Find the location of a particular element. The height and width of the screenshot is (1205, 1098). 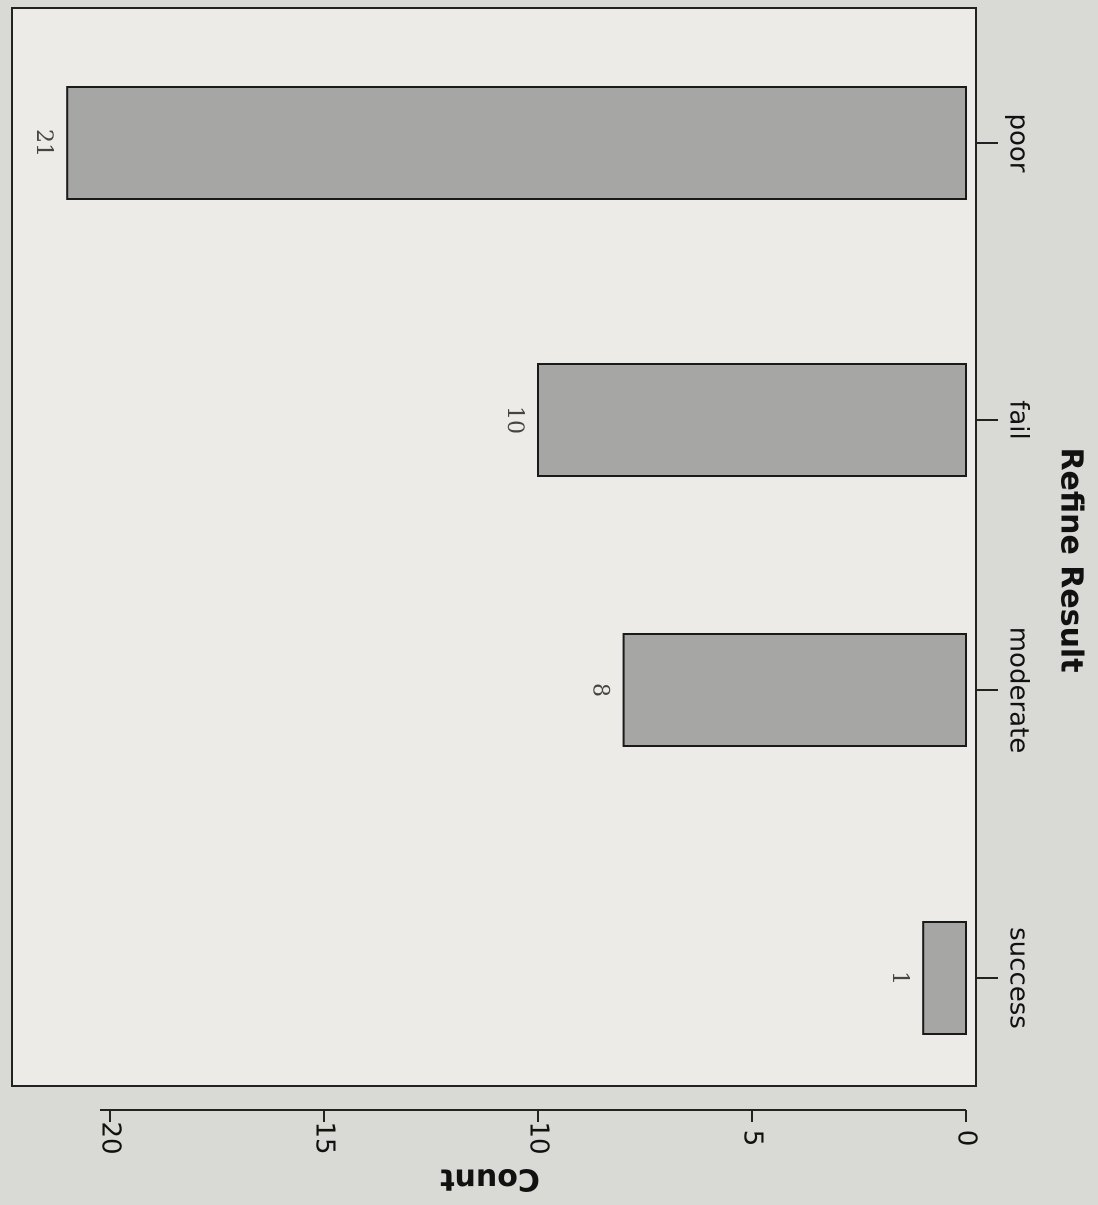

data-label: 8 is located at coordinates (600, 690).